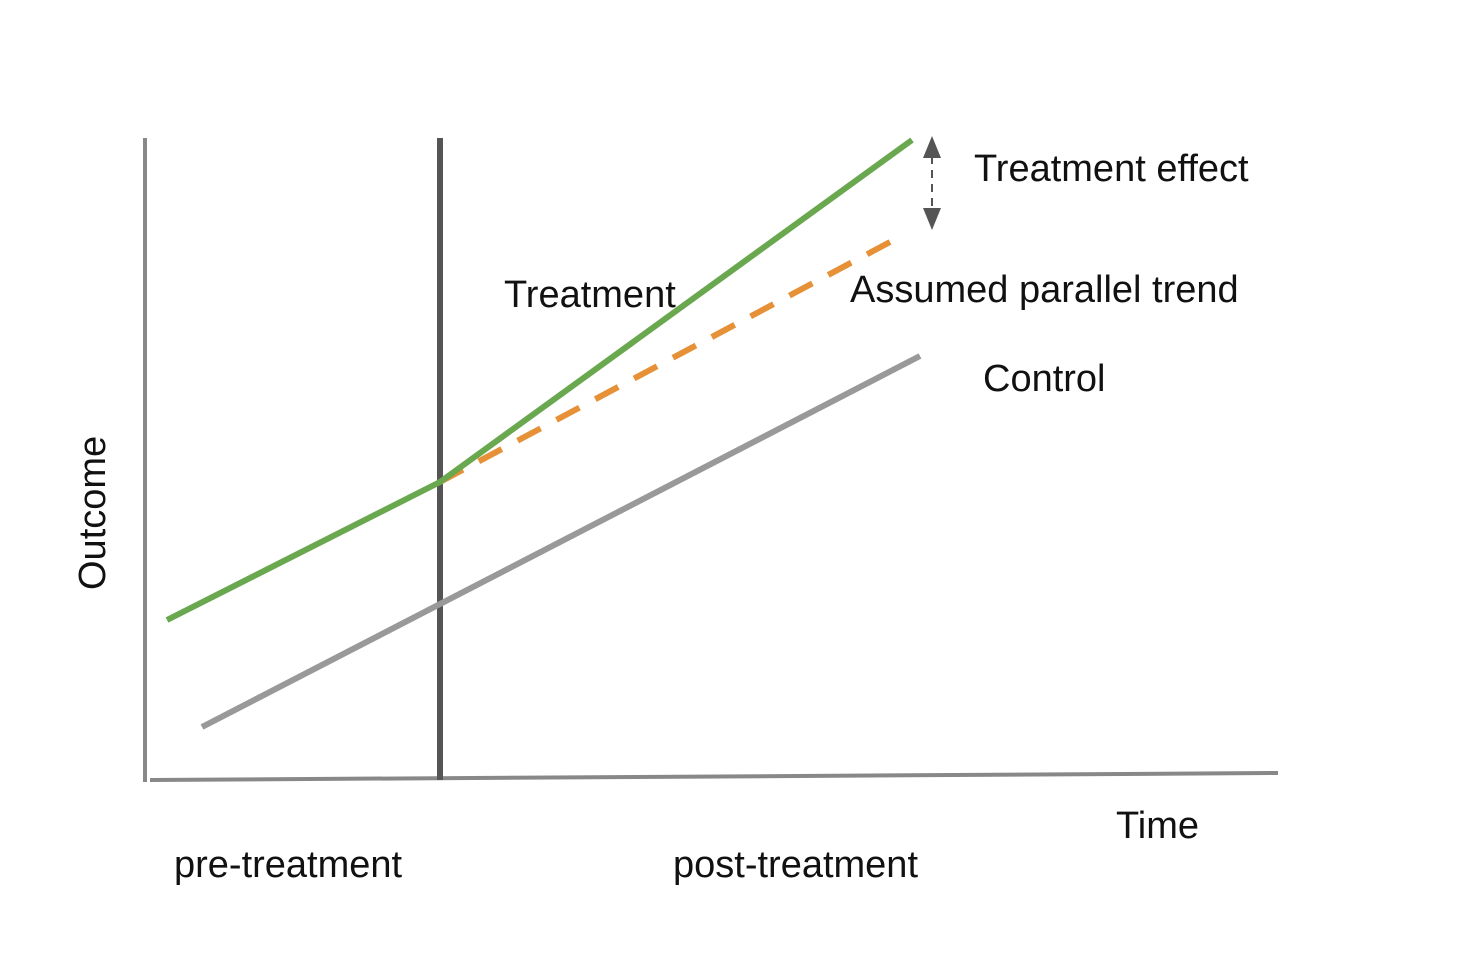 The image size is (1466, 968). What do you see at coordinates (288, 865) in the screenshot?
I see `pre-treatment-label: pre-treatment` at bounding box center [288, 865].